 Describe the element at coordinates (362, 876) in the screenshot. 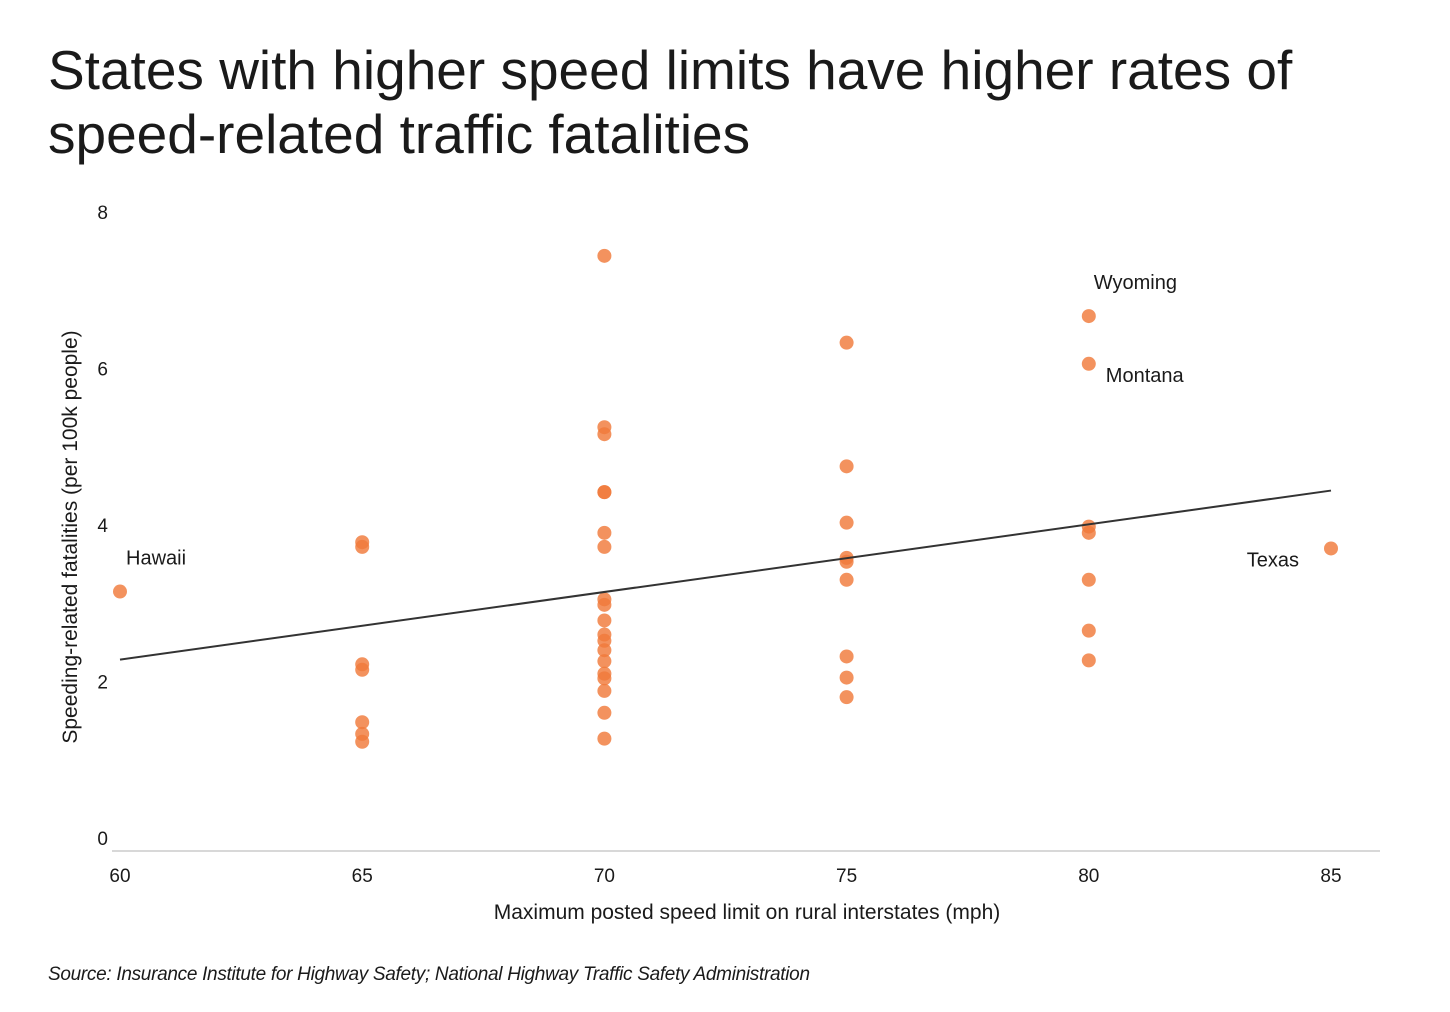

I see `x-tick-label: 65` at that location.